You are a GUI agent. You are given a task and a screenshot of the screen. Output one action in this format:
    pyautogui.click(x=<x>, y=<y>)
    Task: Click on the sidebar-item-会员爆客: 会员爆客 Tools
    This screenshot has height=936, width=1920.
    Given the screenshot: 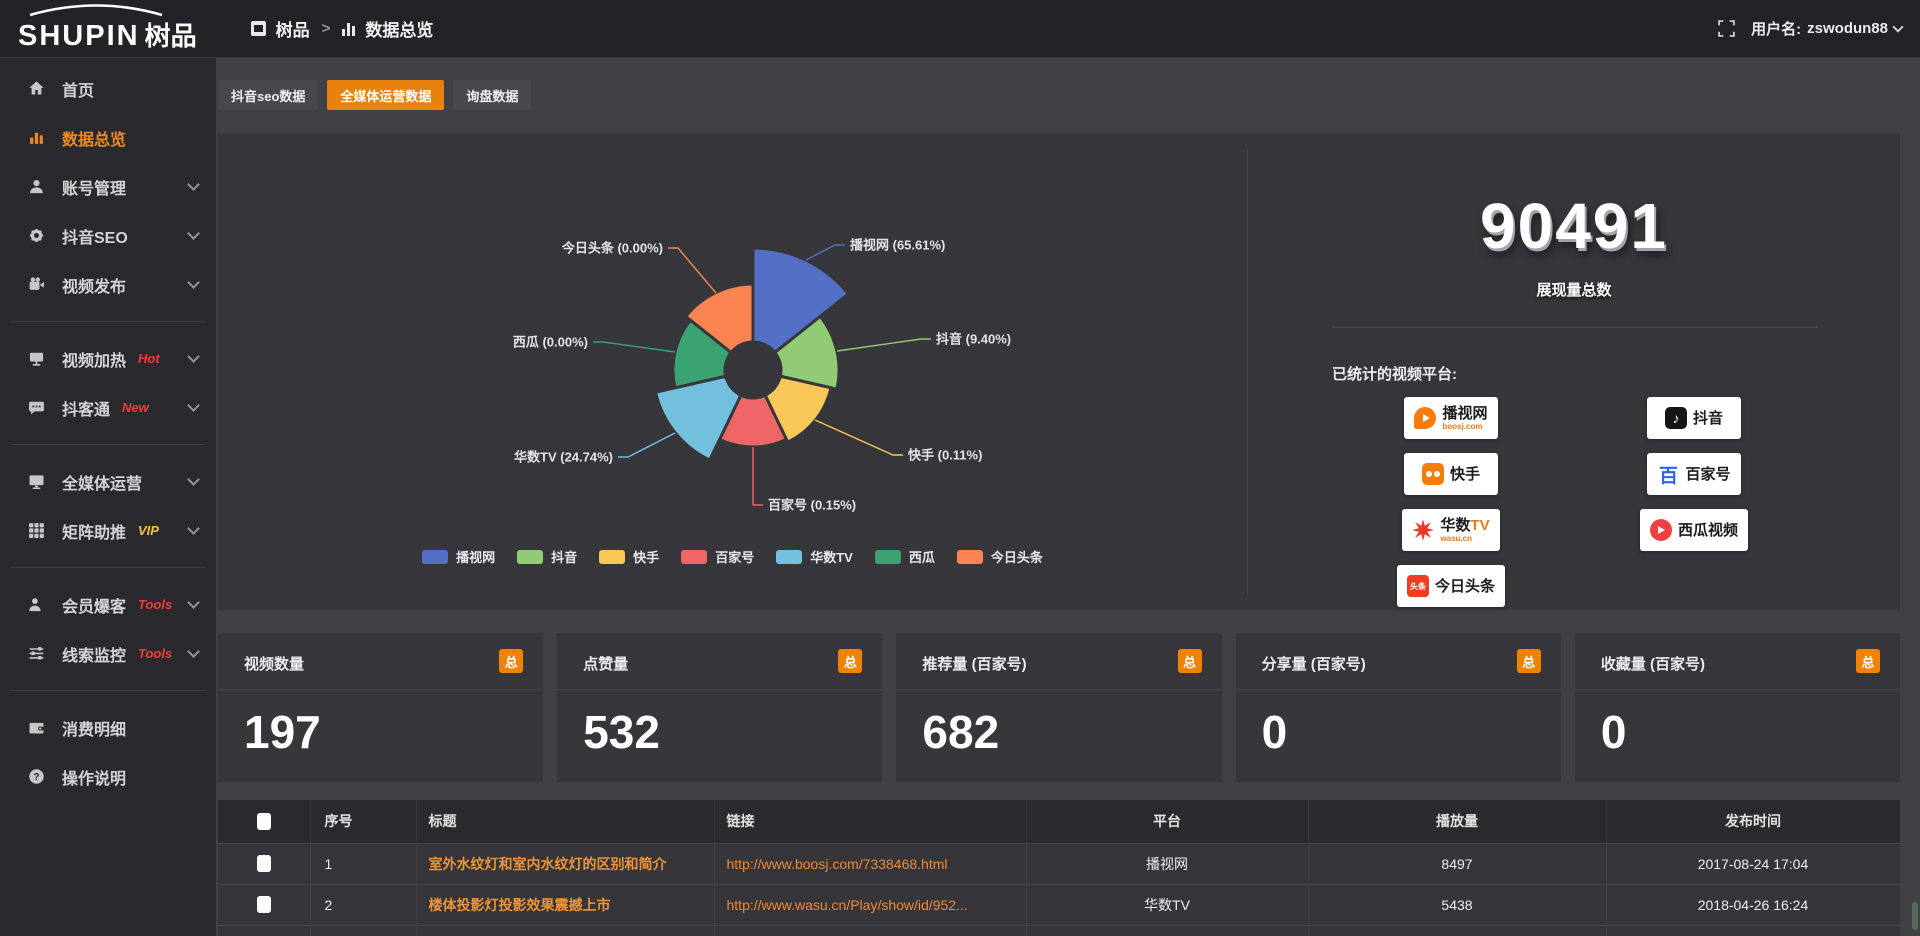 What is the action you would take?
    pyautogui.click(x=108, y=604)
    